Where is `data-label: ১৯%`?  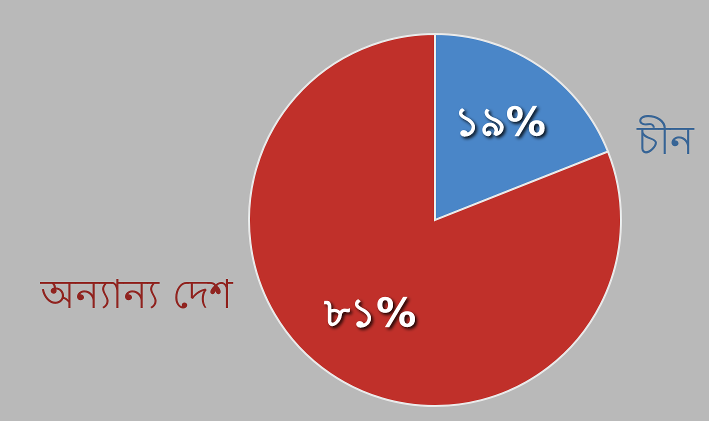 data-label: ১৯% is located at coordinates (500, 123).